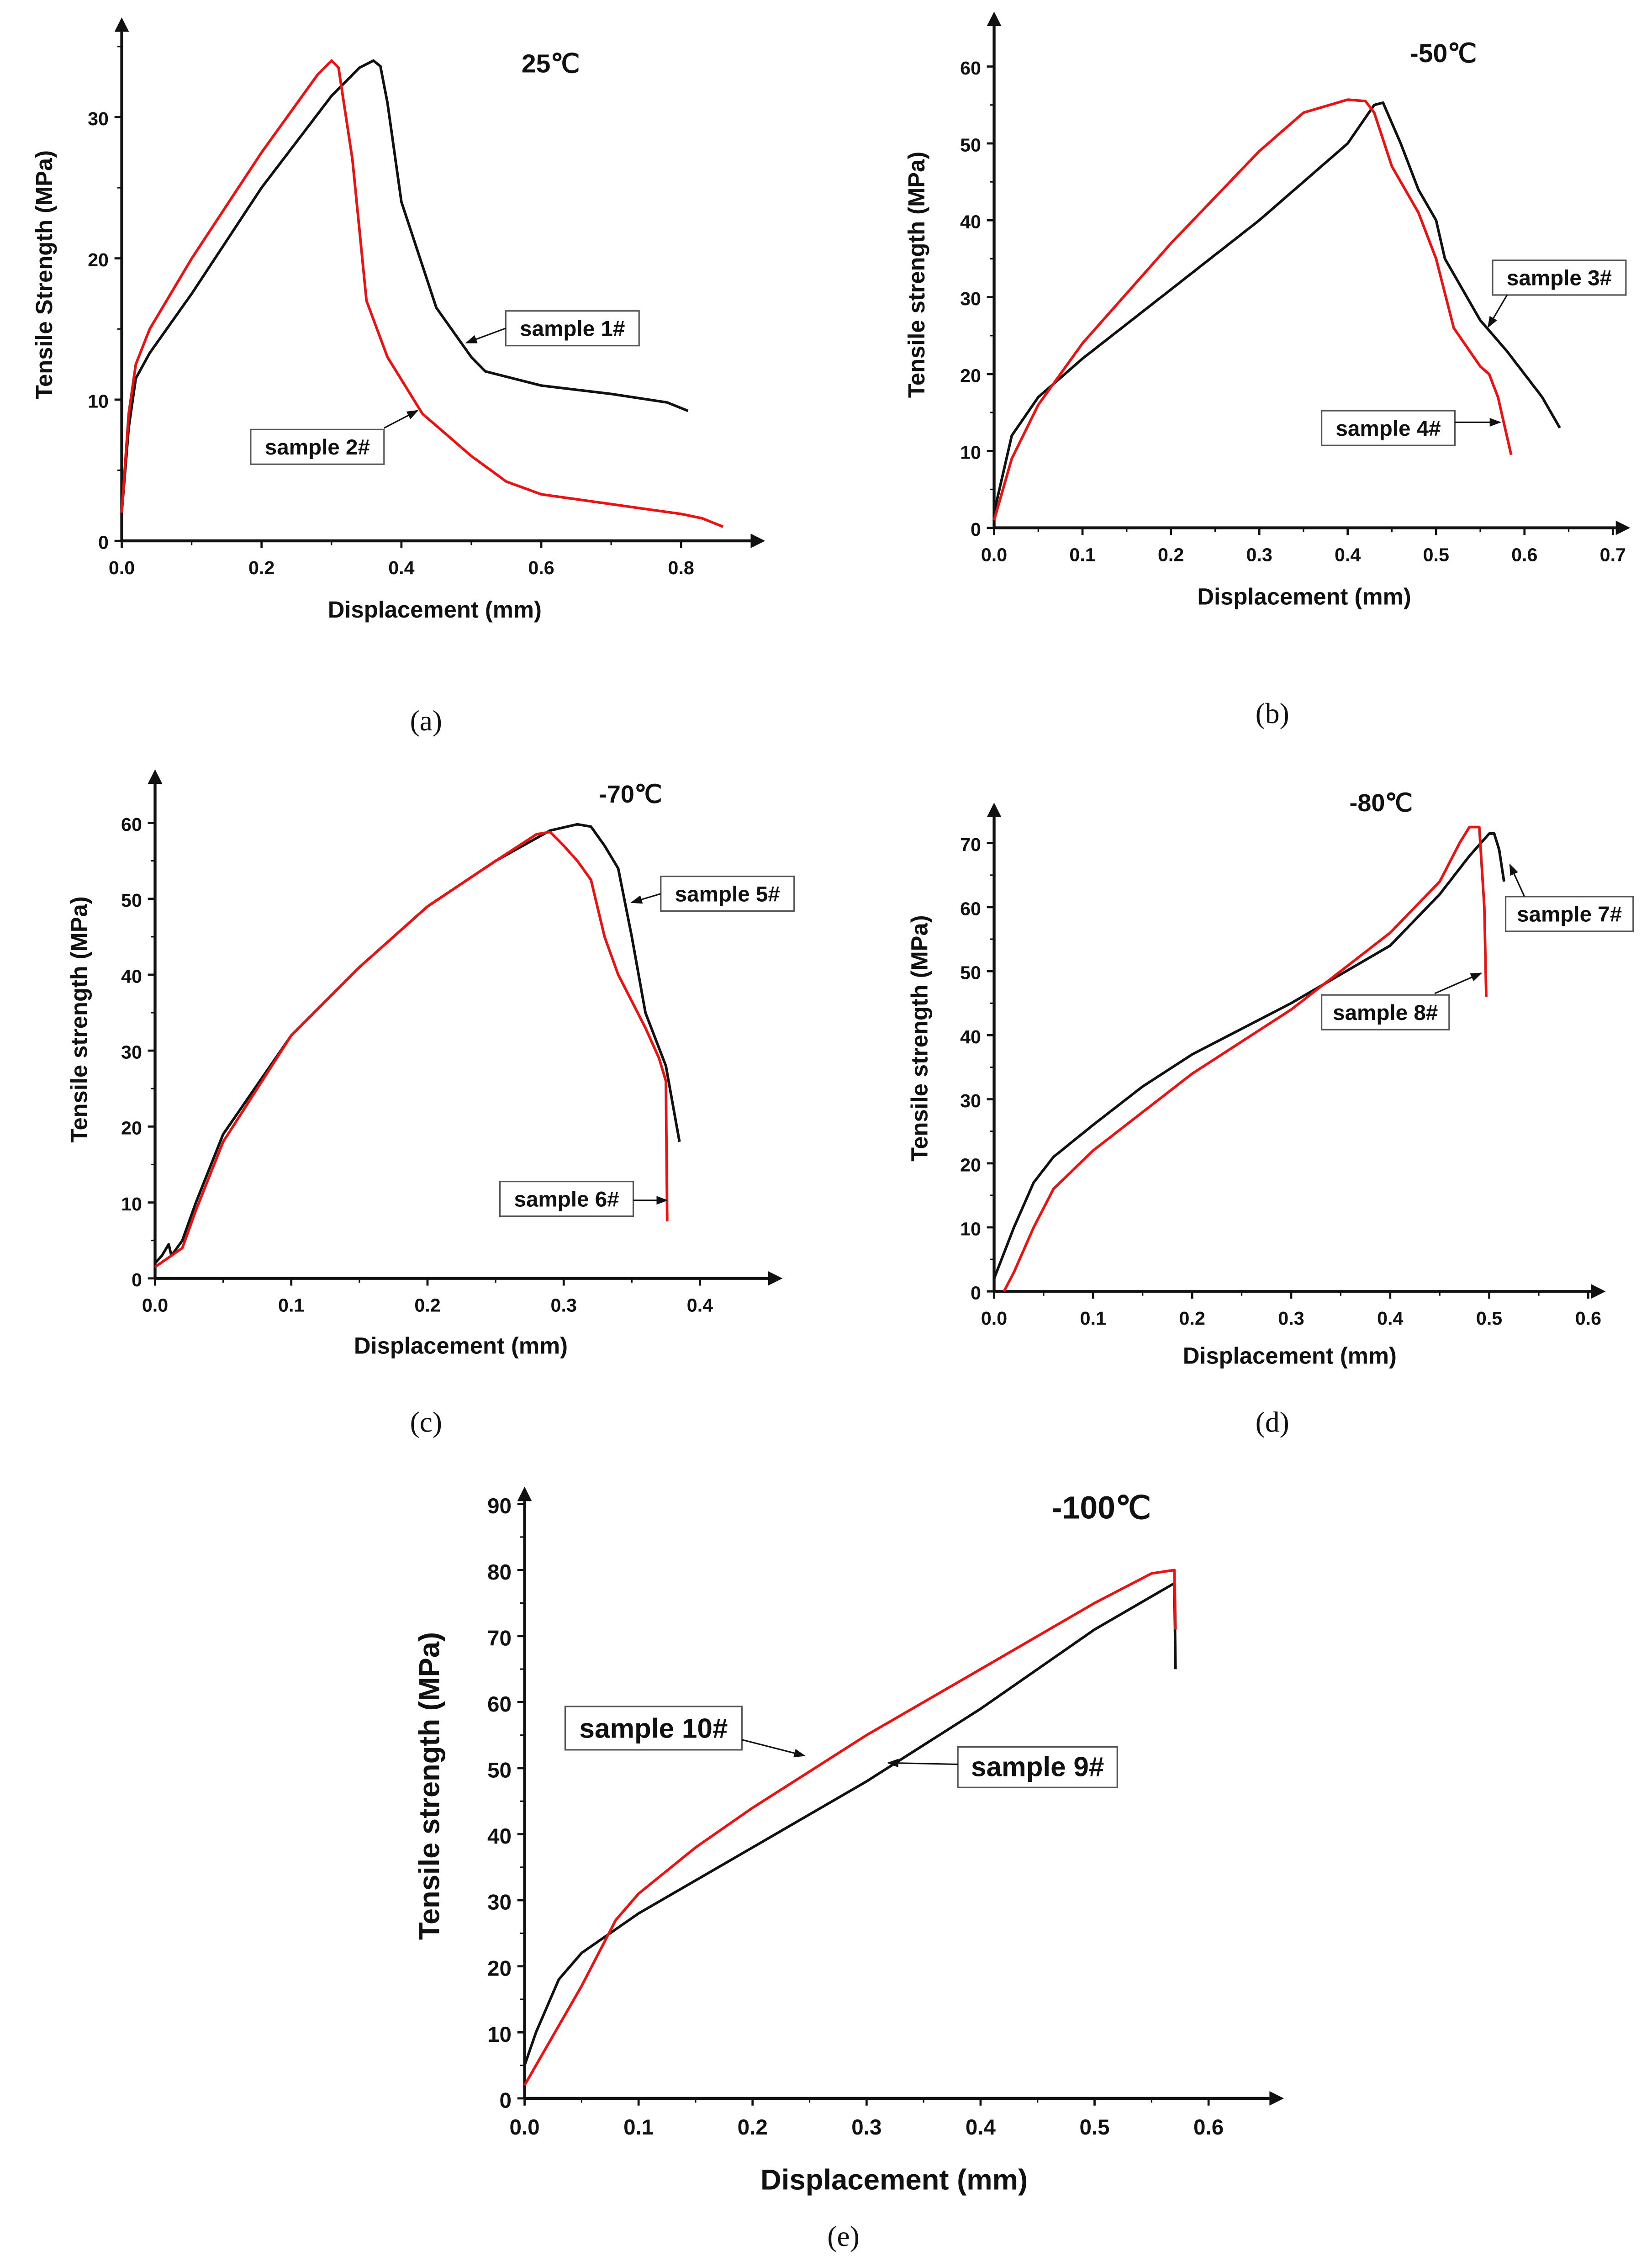 The height and width of the screenshot is (2256, 1652). I want to click on chart-title: -80℃, so click(1381, 803).